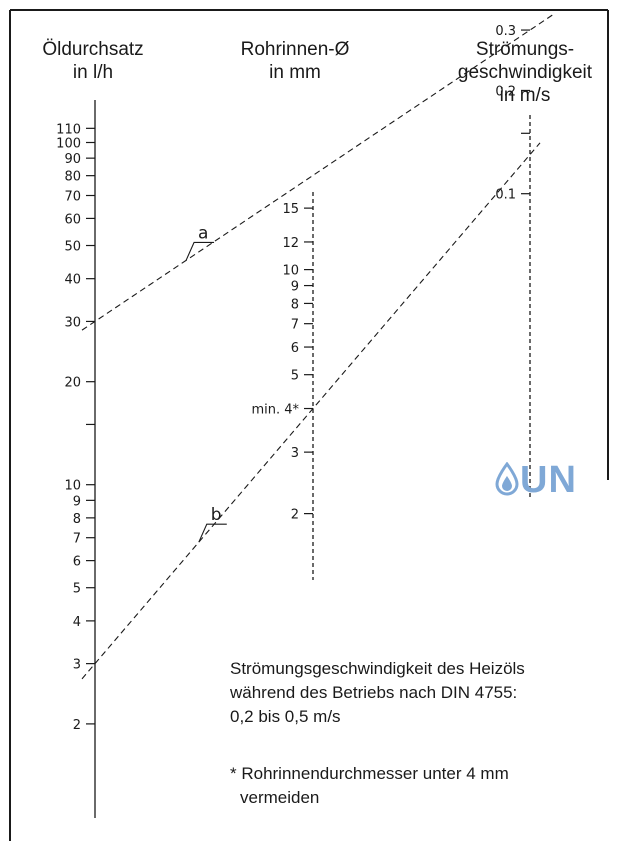  What do you see at coordinates (505, 91) in the screenshot?
I see `flow-velocity-tick-label: 0.2` at bounding box center [505, 91].